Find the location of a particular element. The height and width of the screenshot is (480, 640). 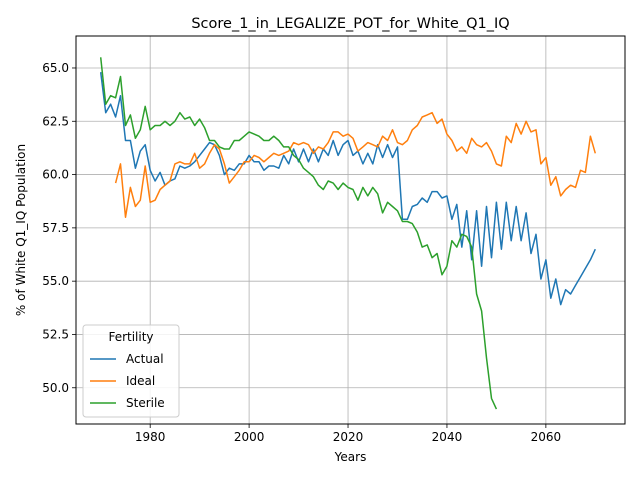

y-tick-label: 52.5 is located at coordinates (55, 334).